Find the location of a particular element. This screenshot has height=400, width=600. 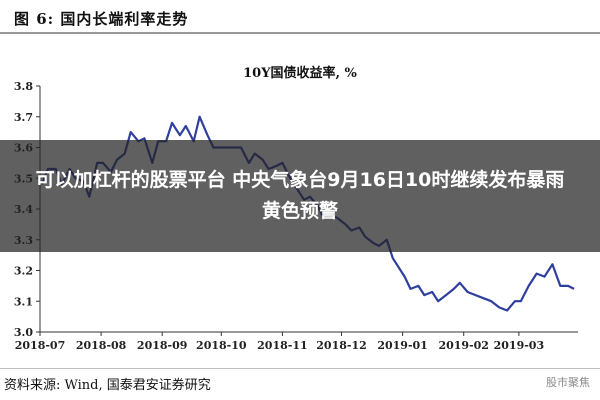

y-tick-label: 3.2 is located at coordinates (23, 271).